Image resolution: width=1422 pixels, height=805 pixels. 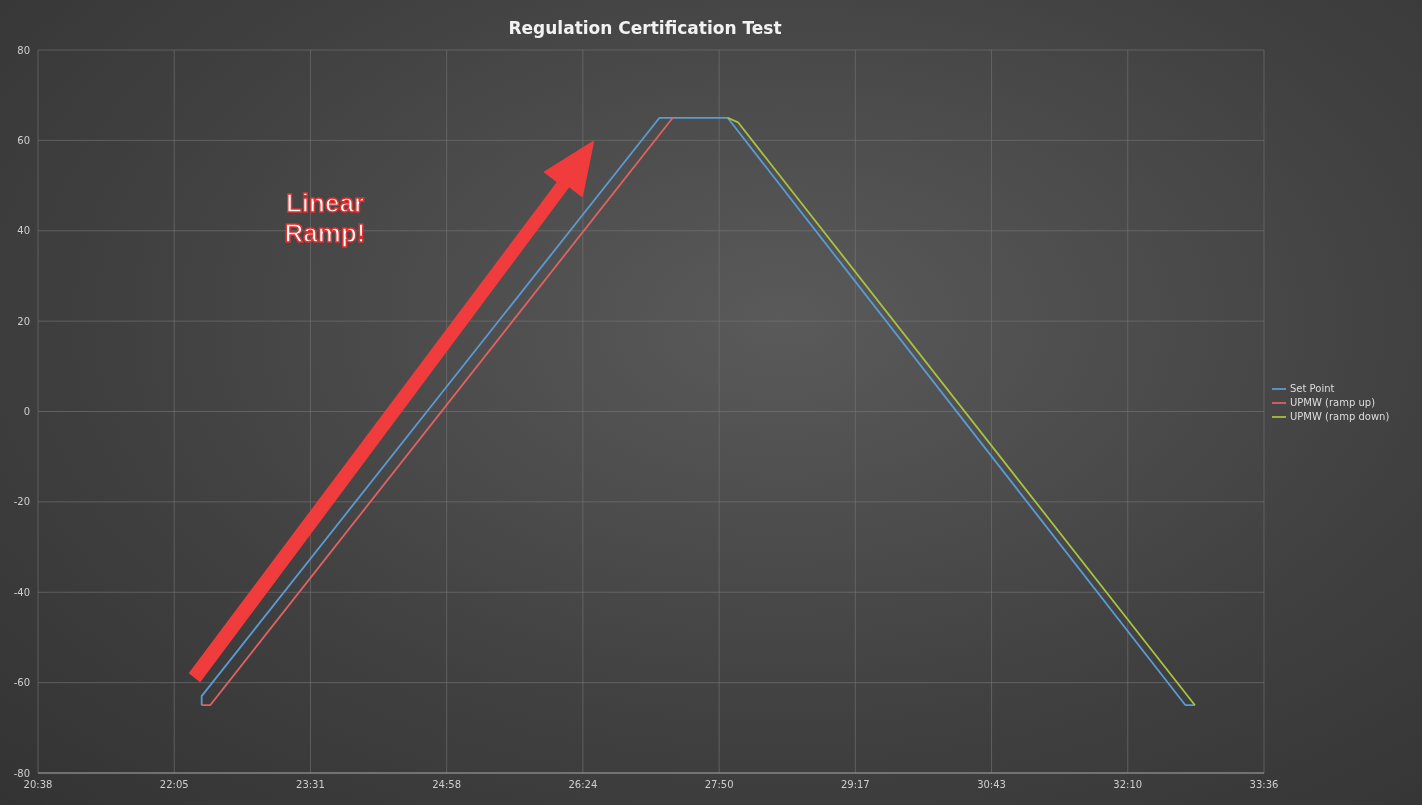 What do you see at coordinates (23, 140) in the screenshot?
I see `y-tick-label: 60` at bounding box center [23, 140].